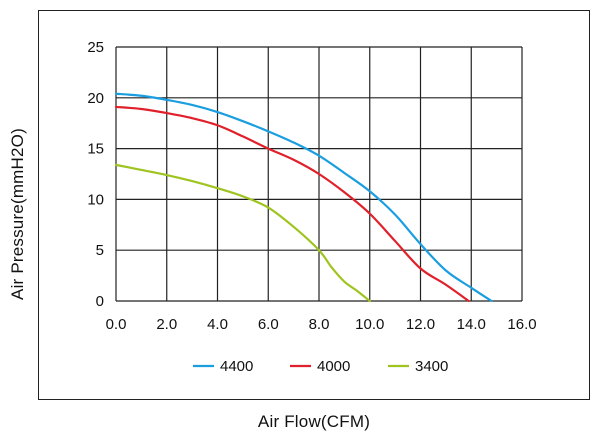 The height and width of the screenshot is (445, 600). Describe the element at coordinates (100, 250) in the screenshot. I see `y-tick-label: 5` at that location.